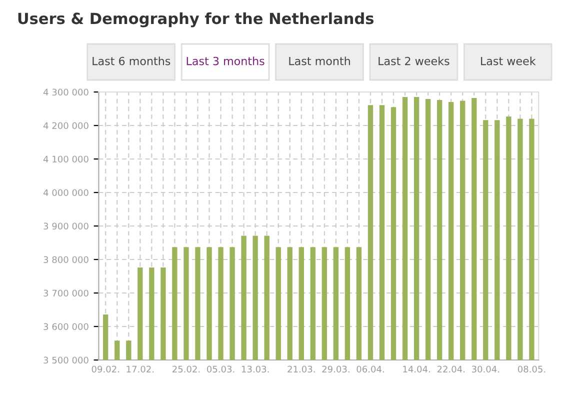 Image resolution: width=564 pixels, height=400 pixels. Describe the element at coordinates (65, 126) in the screenshot. I see `y-tick-label: 4 200 000` at that location.